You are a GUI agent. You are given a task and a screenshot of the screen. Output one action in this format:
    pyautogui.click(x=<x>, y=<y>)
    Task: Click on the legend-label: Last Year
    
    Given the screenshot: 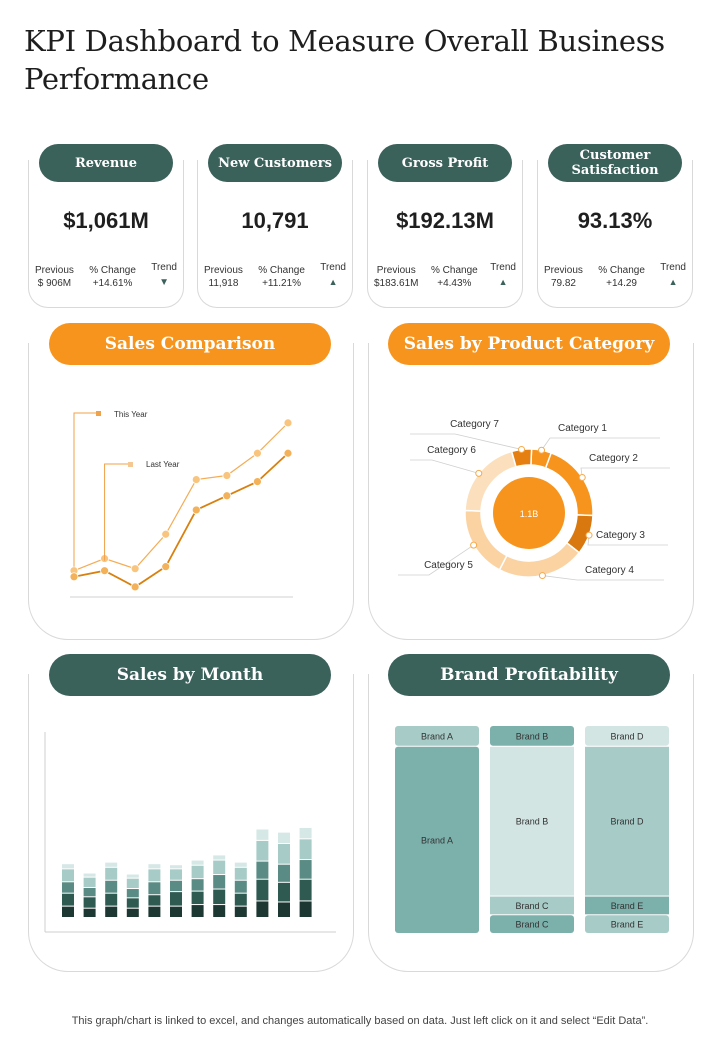 What is the action you would take?
    pyautogui.click(x=163, y=464)
    